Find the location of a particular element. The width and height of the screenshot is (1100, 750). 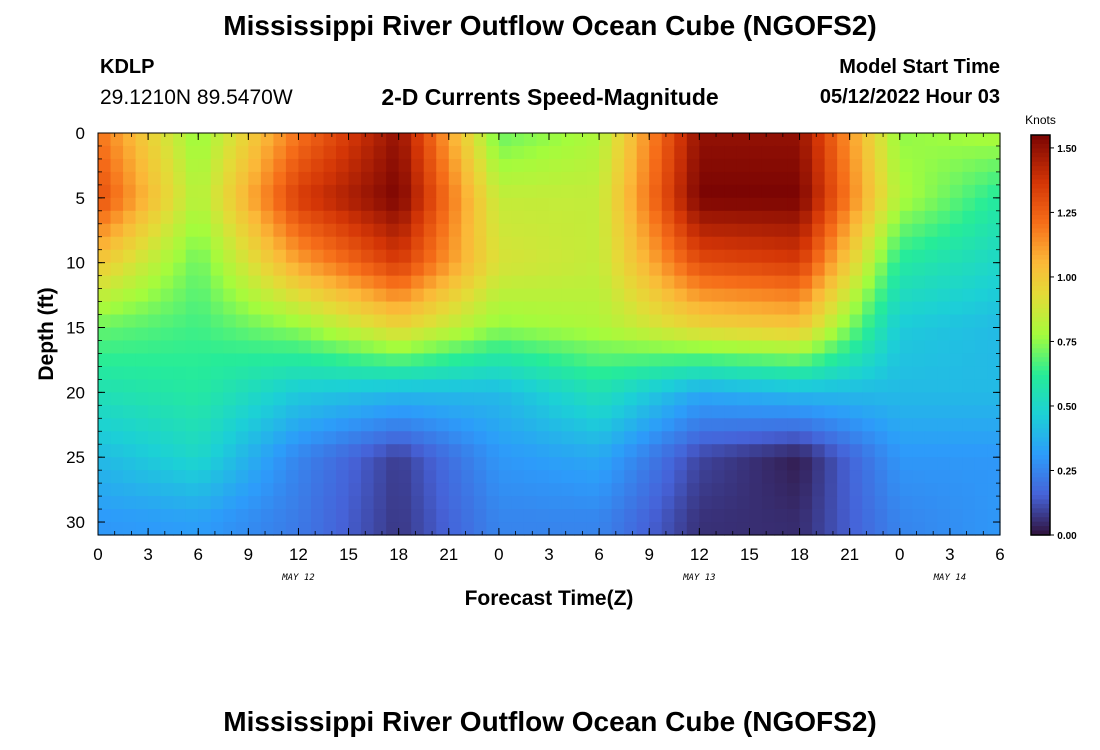

x-tick-label: 3 is located at coordinates (949, 554).